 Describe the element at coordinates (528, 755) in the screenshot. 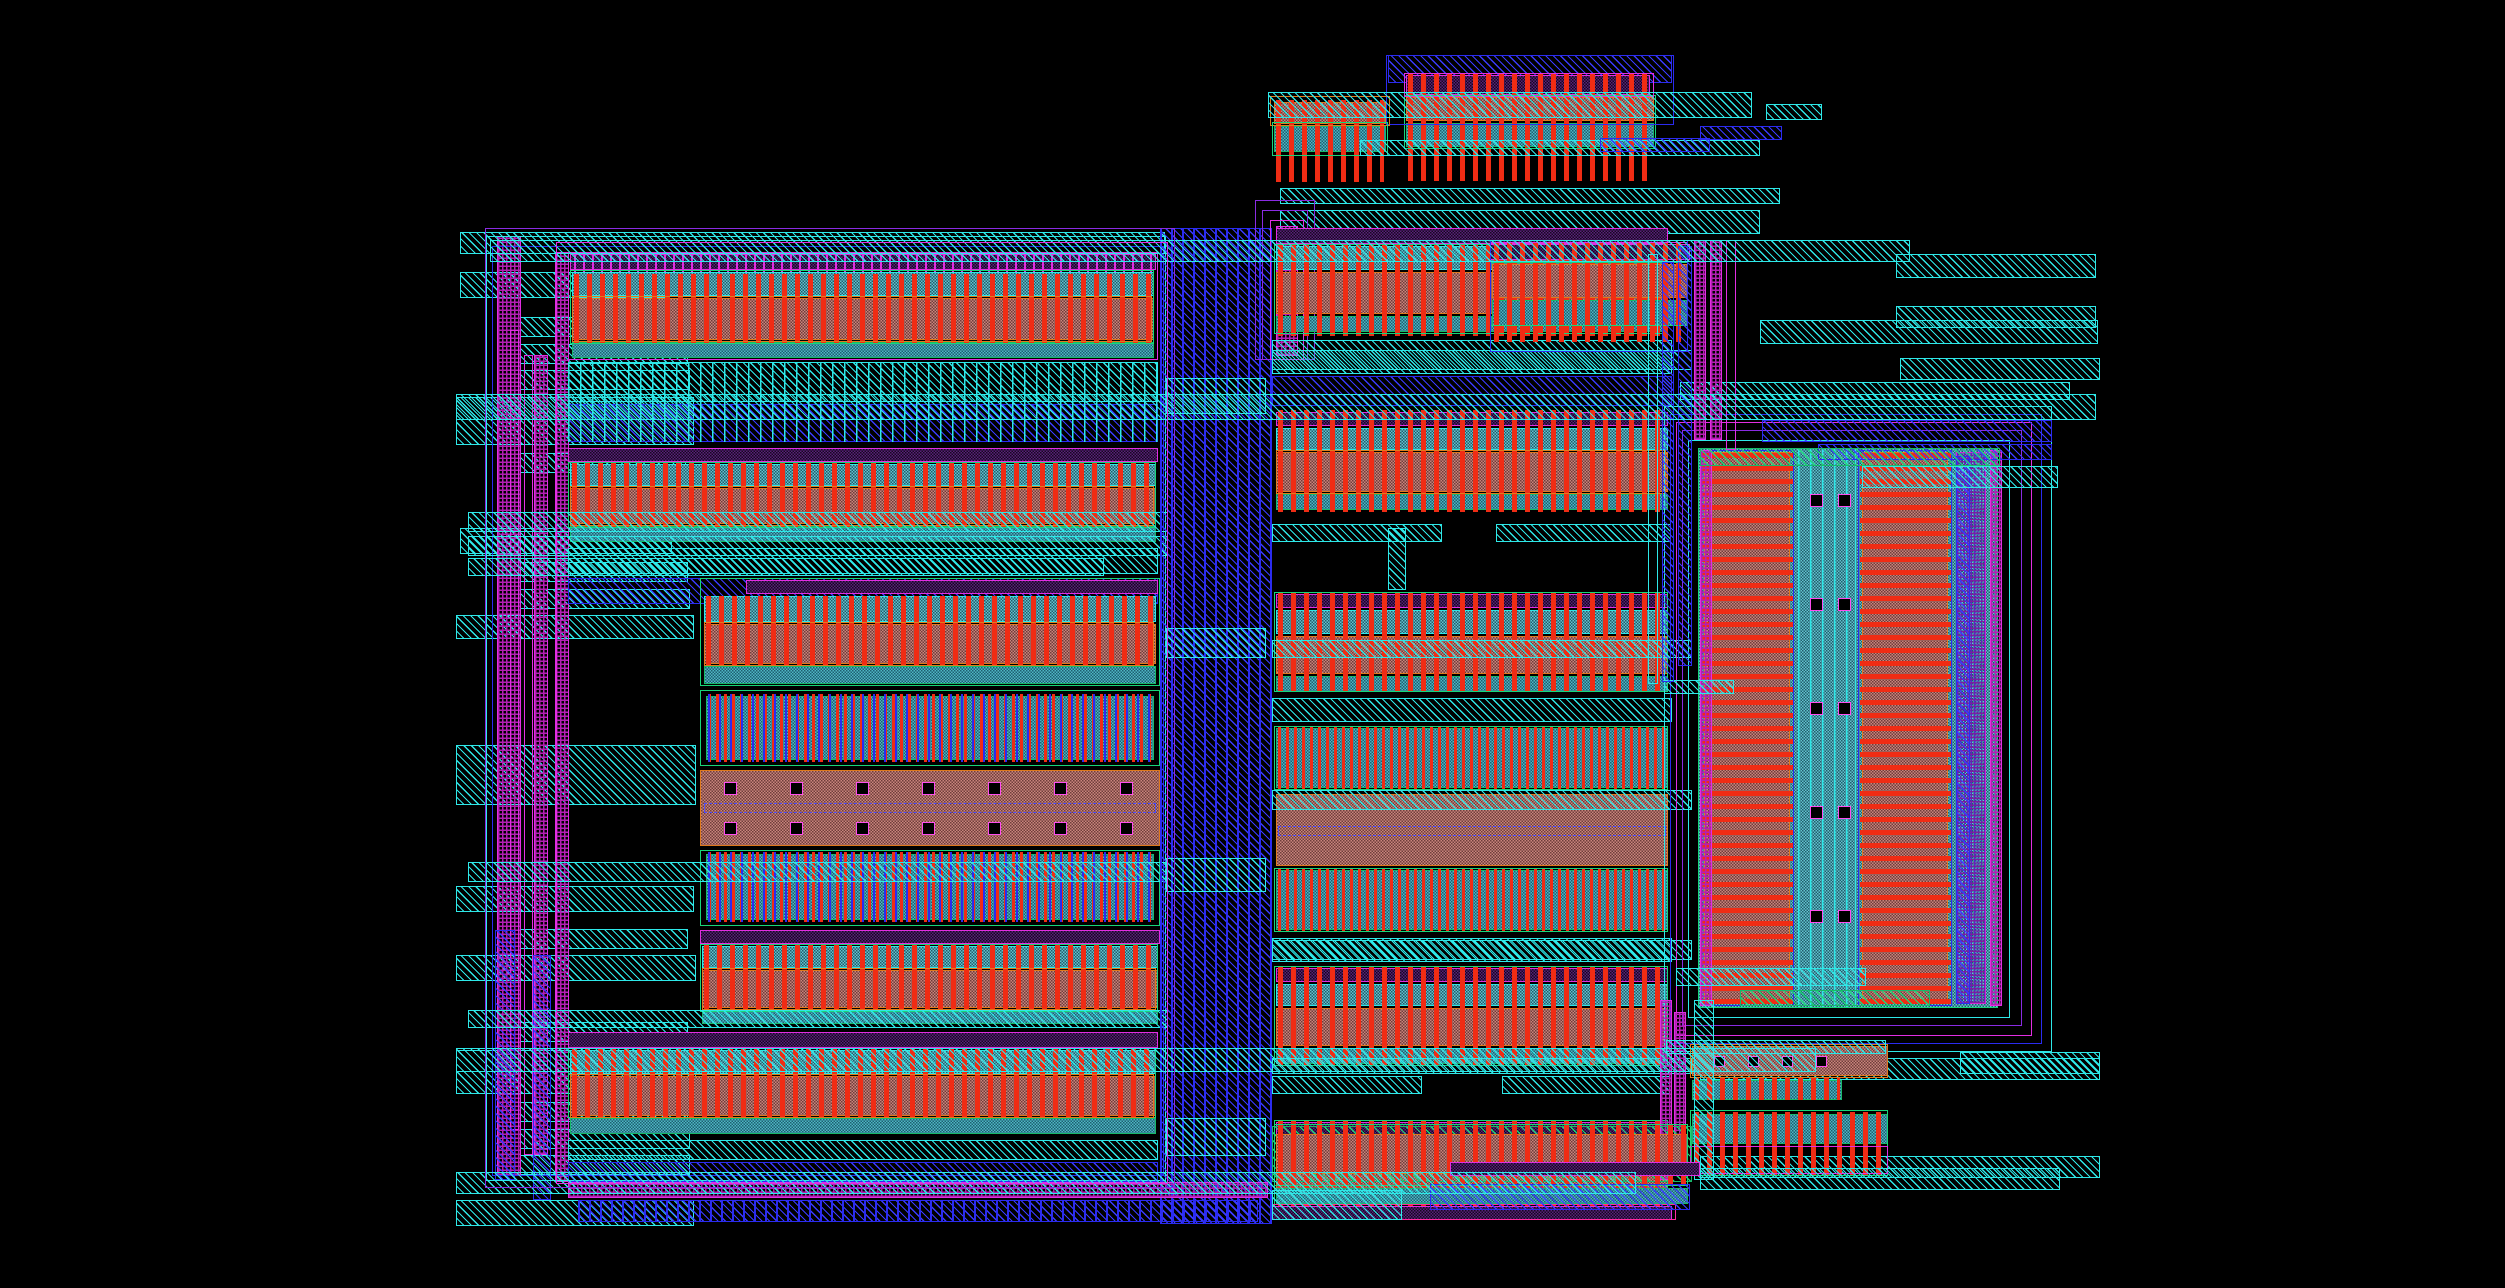

I see `poly-bus-outline` at that location.